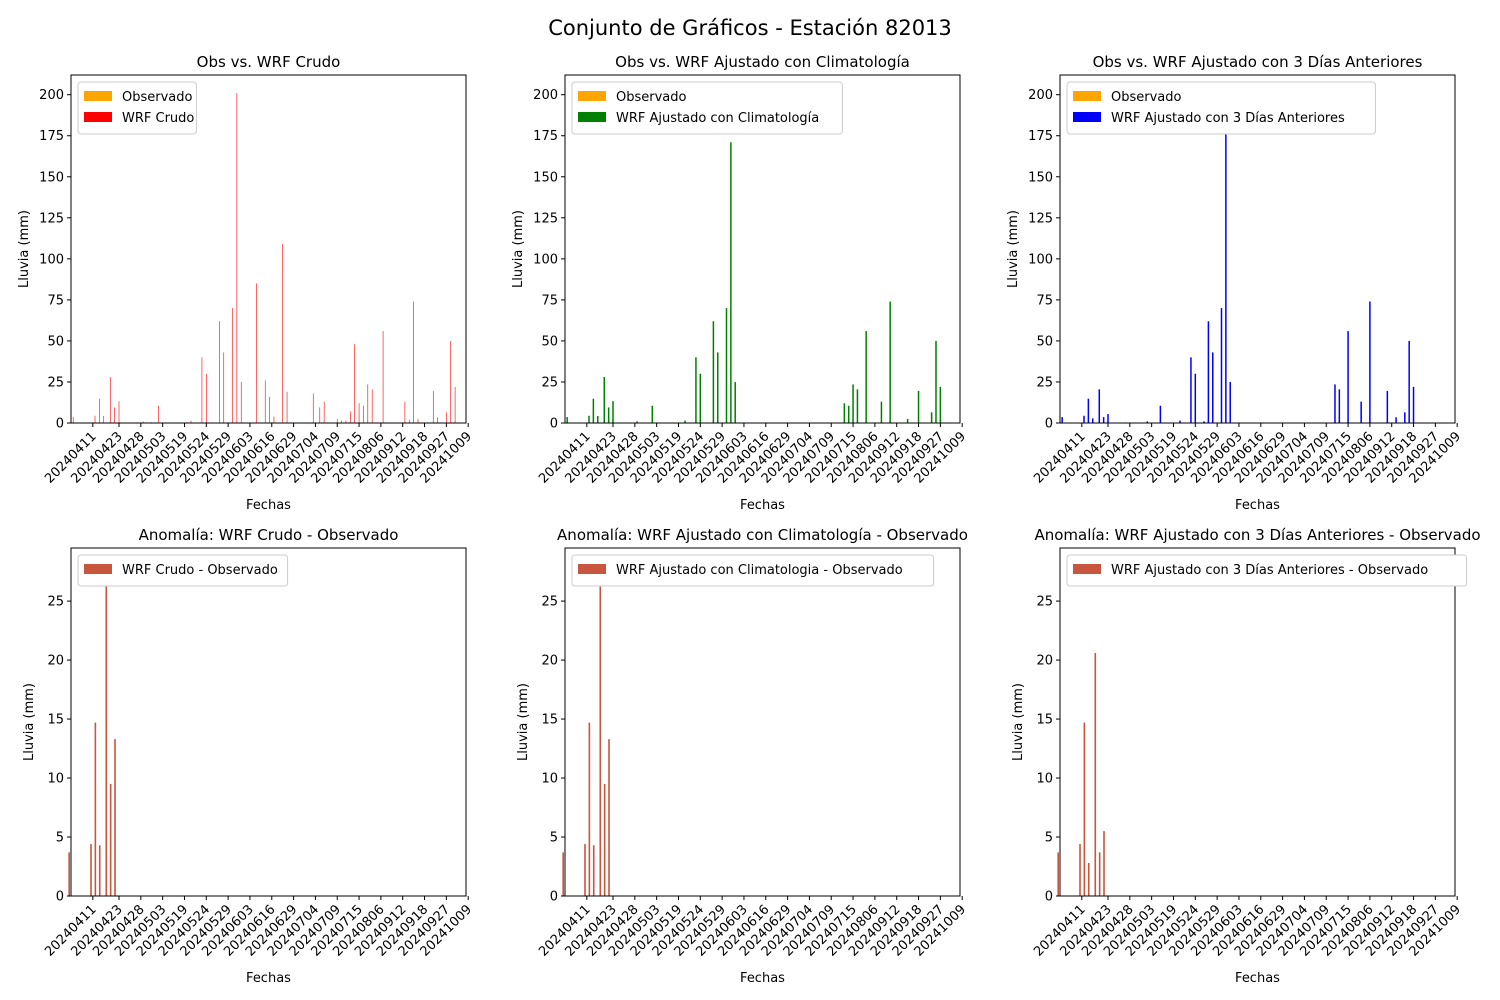  Describe the element at coordinates (55, 382) in the screenshot. I see `y-tick-label: 25` at that location.